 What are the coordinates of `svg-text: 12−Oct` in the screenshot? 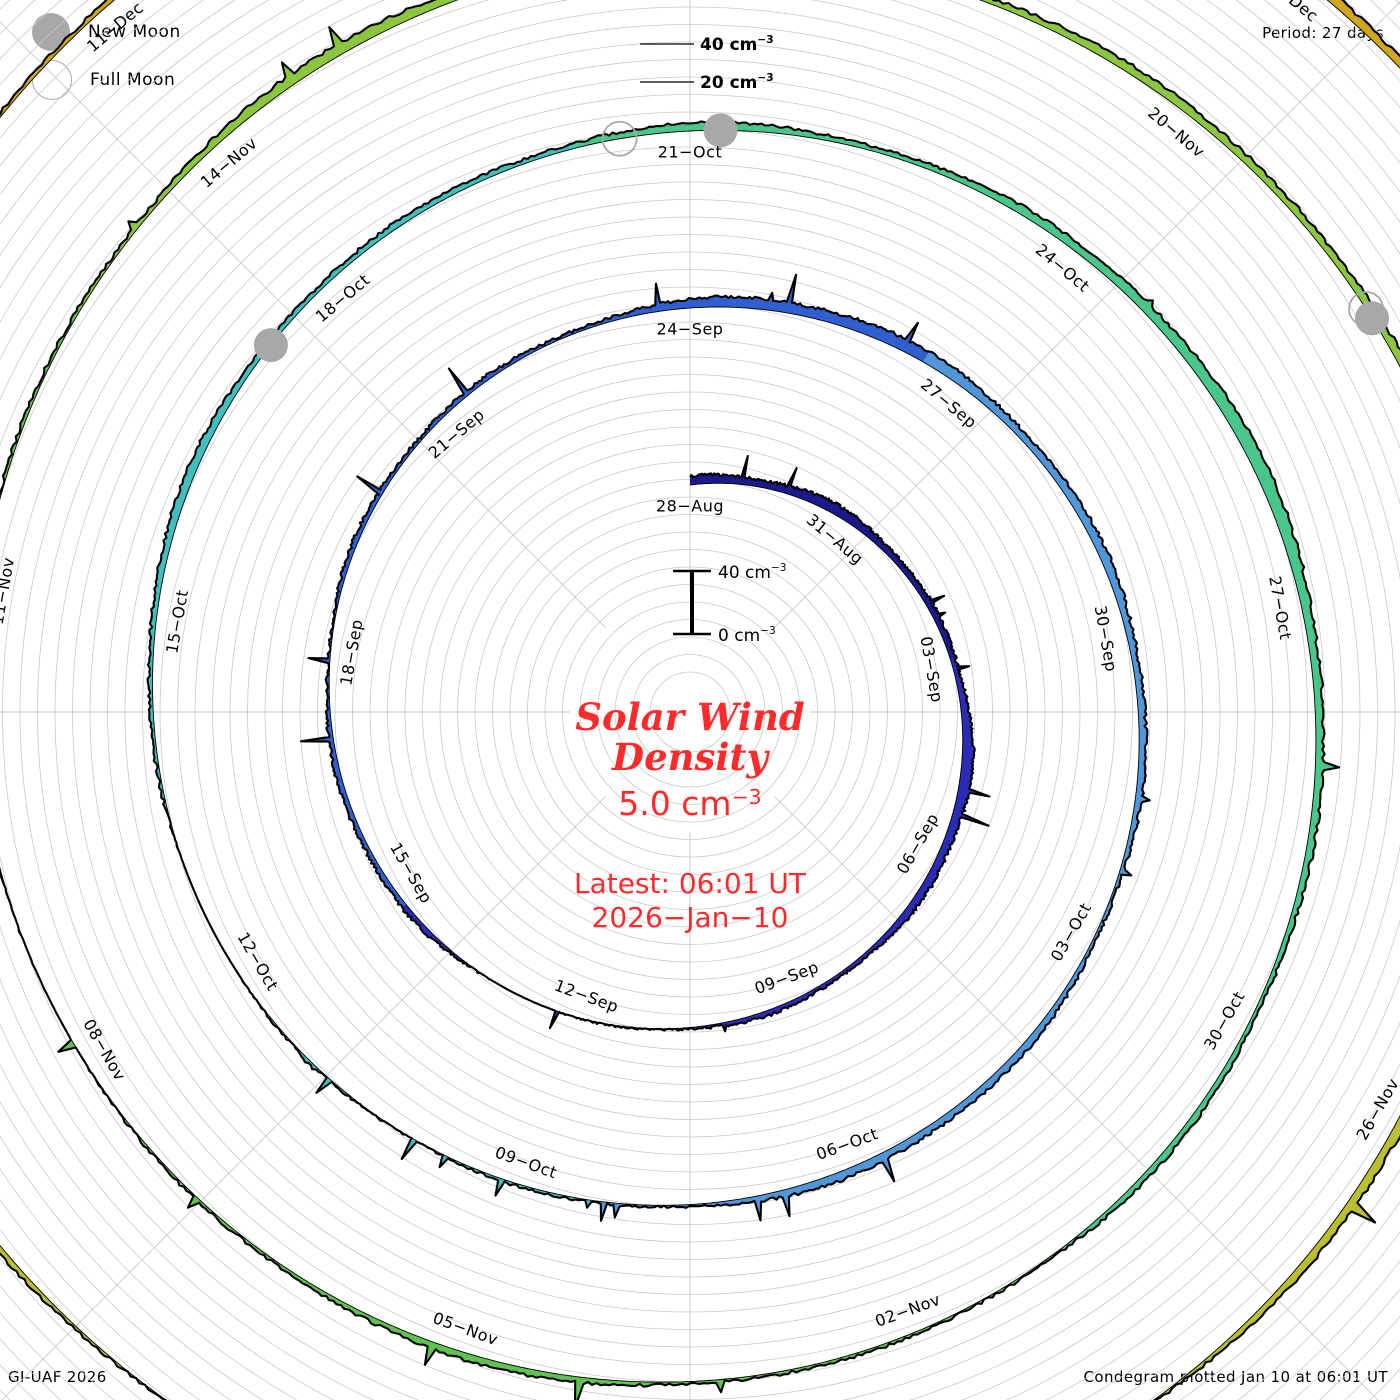 It's located at (258, 961).